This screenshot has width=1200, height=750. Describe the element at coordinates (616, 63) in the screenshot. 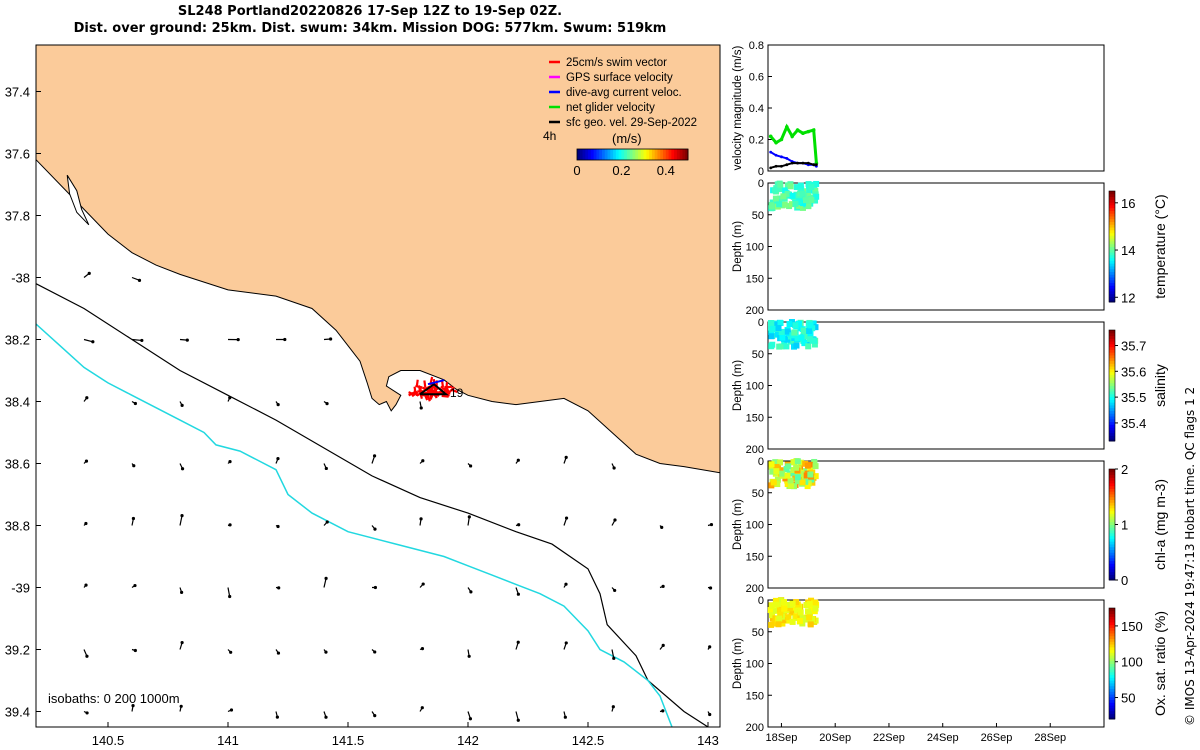

I see `legend-label: 25cm/s swim vector` at that location.